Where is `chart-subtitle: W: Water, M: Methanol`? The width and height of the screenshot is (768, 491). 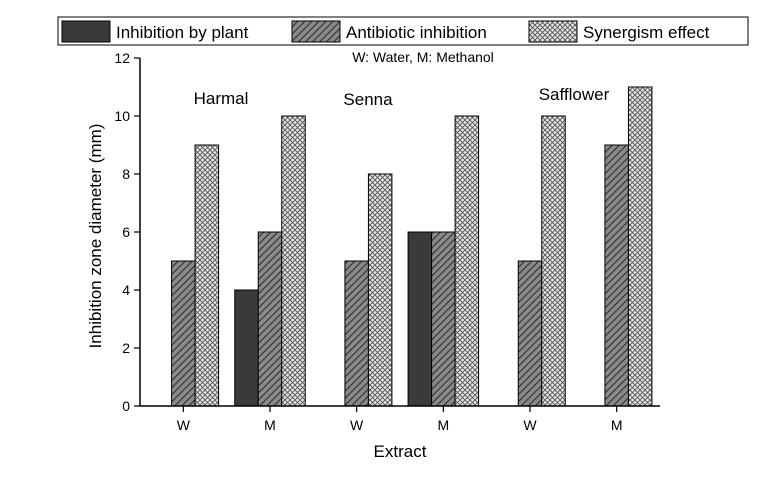 chart-subtitle: W: Water, M: Methanol is located at coordinates (423, 57).